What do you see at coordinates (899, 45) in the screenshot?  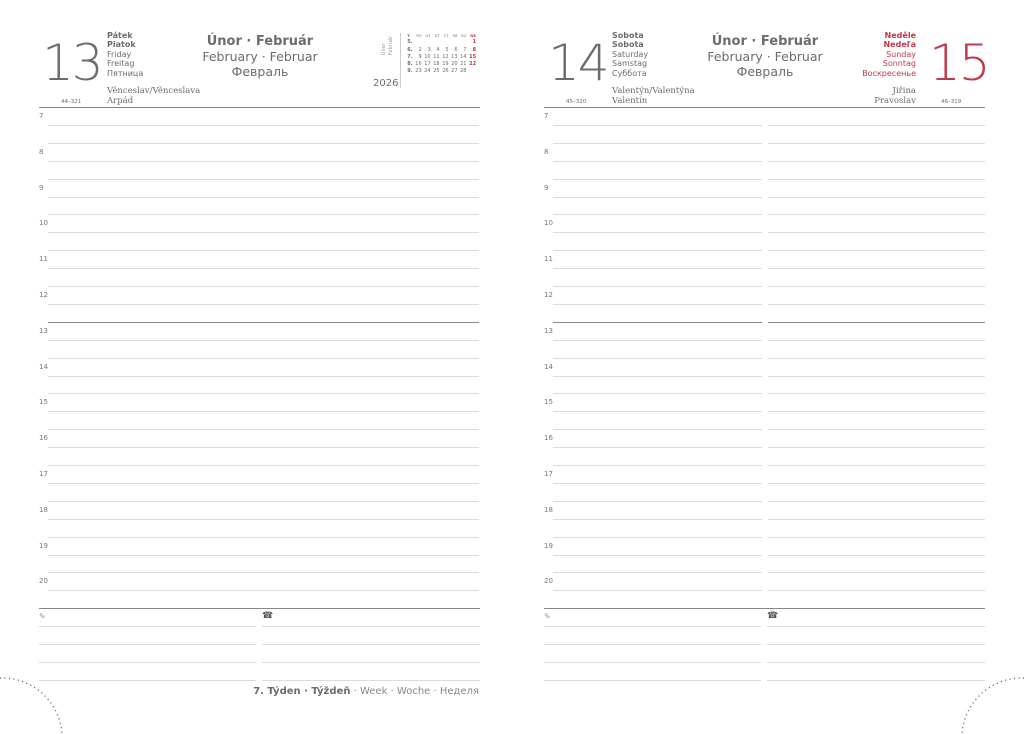 I see `day-name: Nedeľa` at bounding box center [899, 45].